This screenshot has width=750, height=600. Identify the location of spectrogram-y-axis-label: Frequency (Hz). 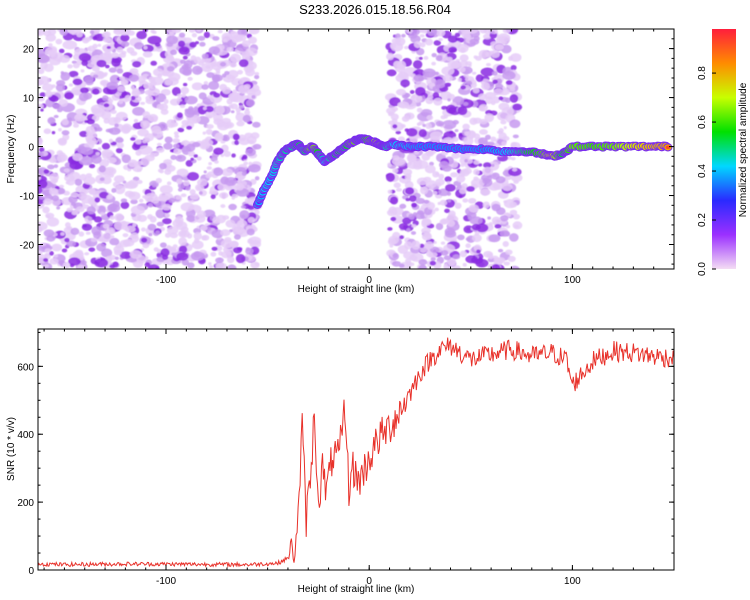
(11, 149).